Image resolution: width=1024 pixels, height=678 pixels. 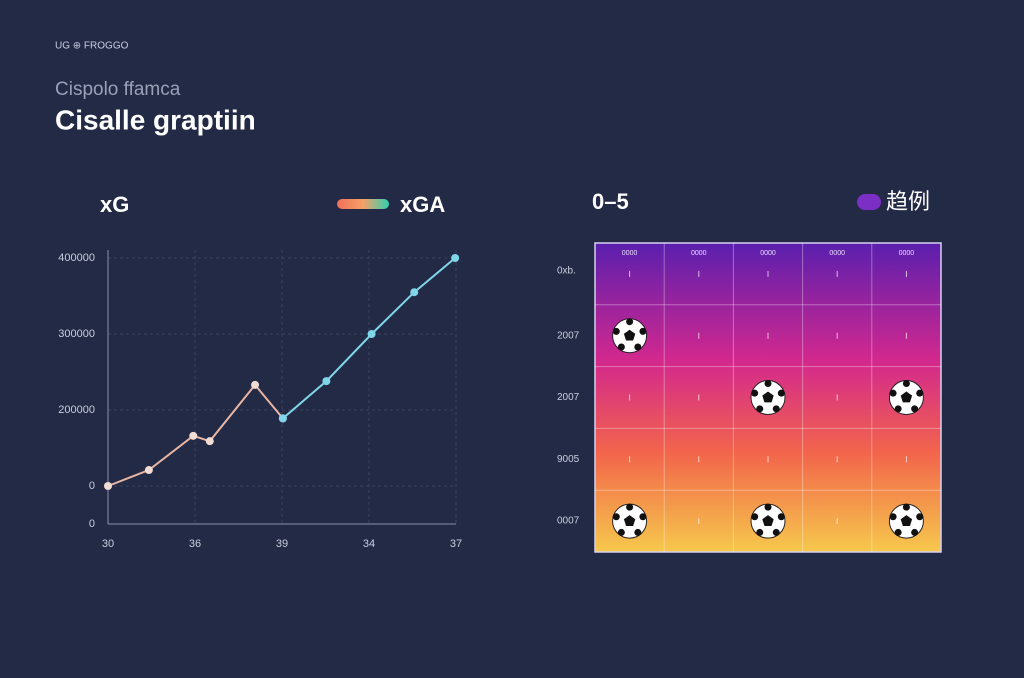 What do you see at coordinates (92, 46) in the screenshot?
I see `brand: UG ⊕ FROGGO` at bounding box center [92, 46].